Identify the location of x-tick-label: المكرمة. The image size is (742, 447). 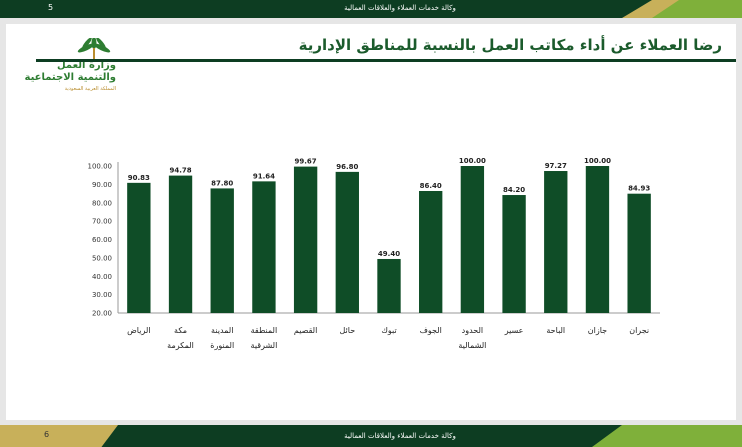
(180, 345).